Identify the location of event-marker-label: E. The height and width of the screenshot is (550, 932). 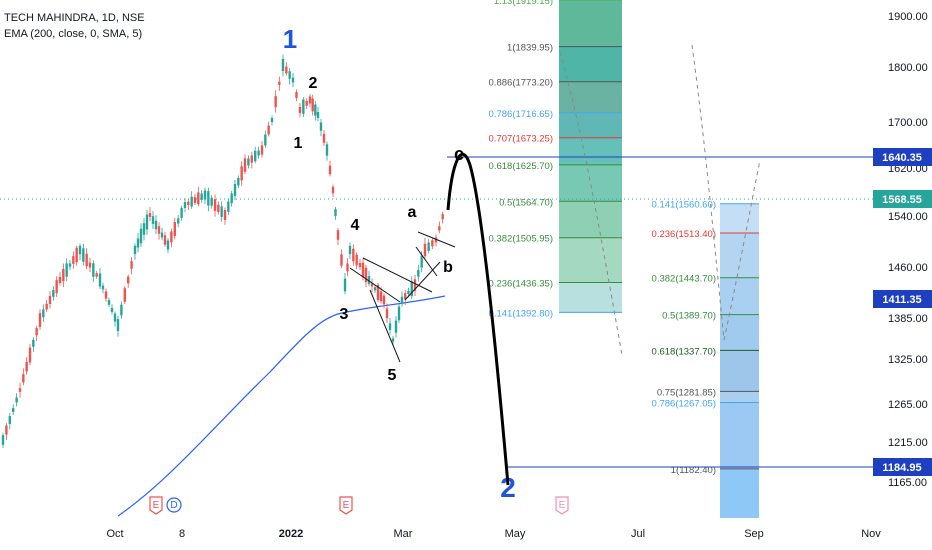
(346, 505).